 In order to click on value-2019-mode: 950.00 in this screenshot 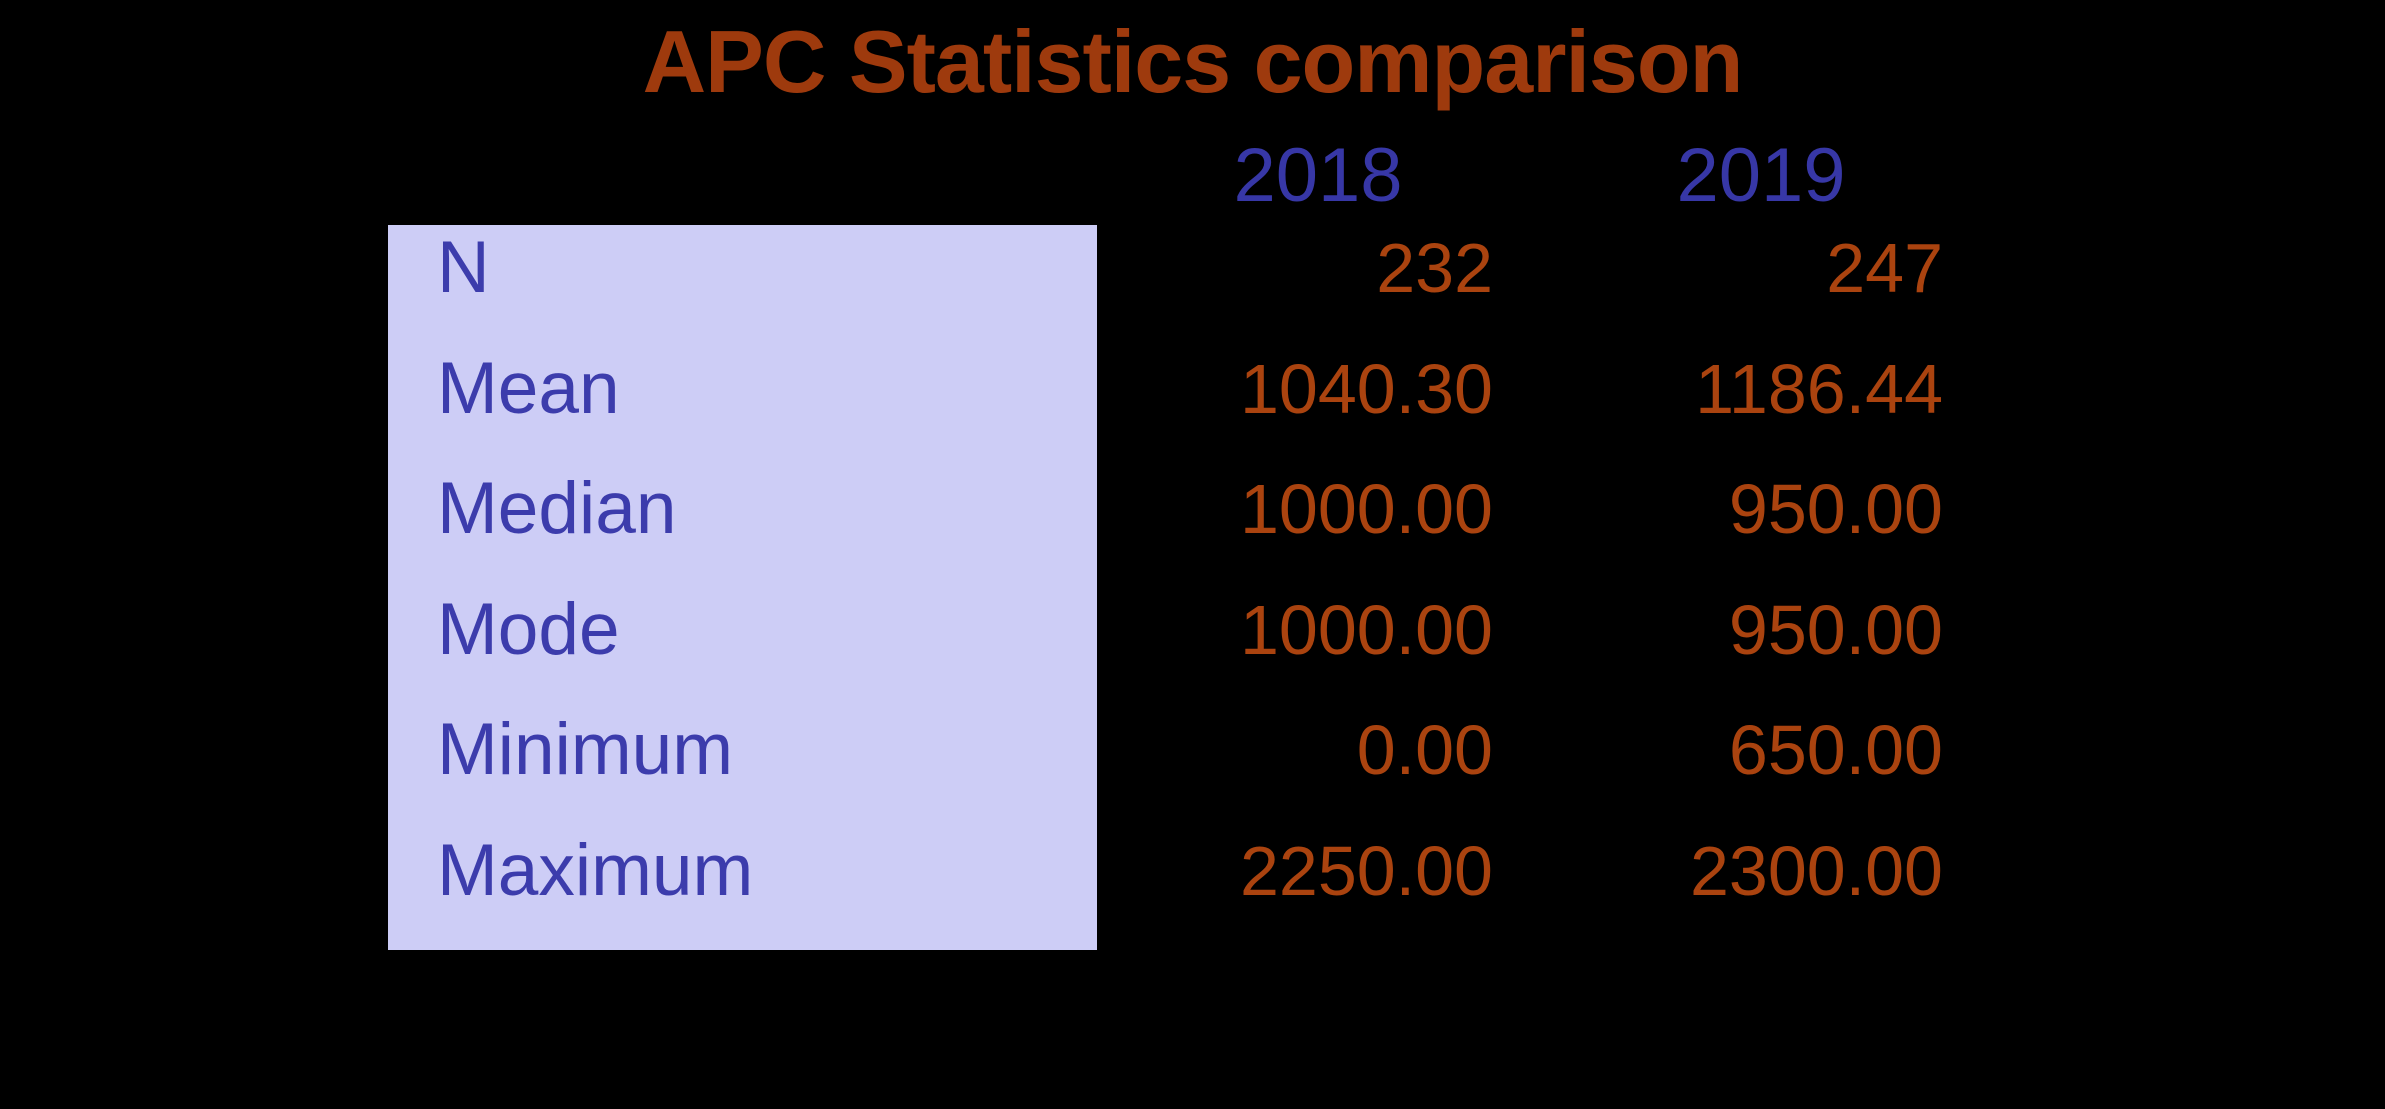, I will do `click(1835, 630)`.